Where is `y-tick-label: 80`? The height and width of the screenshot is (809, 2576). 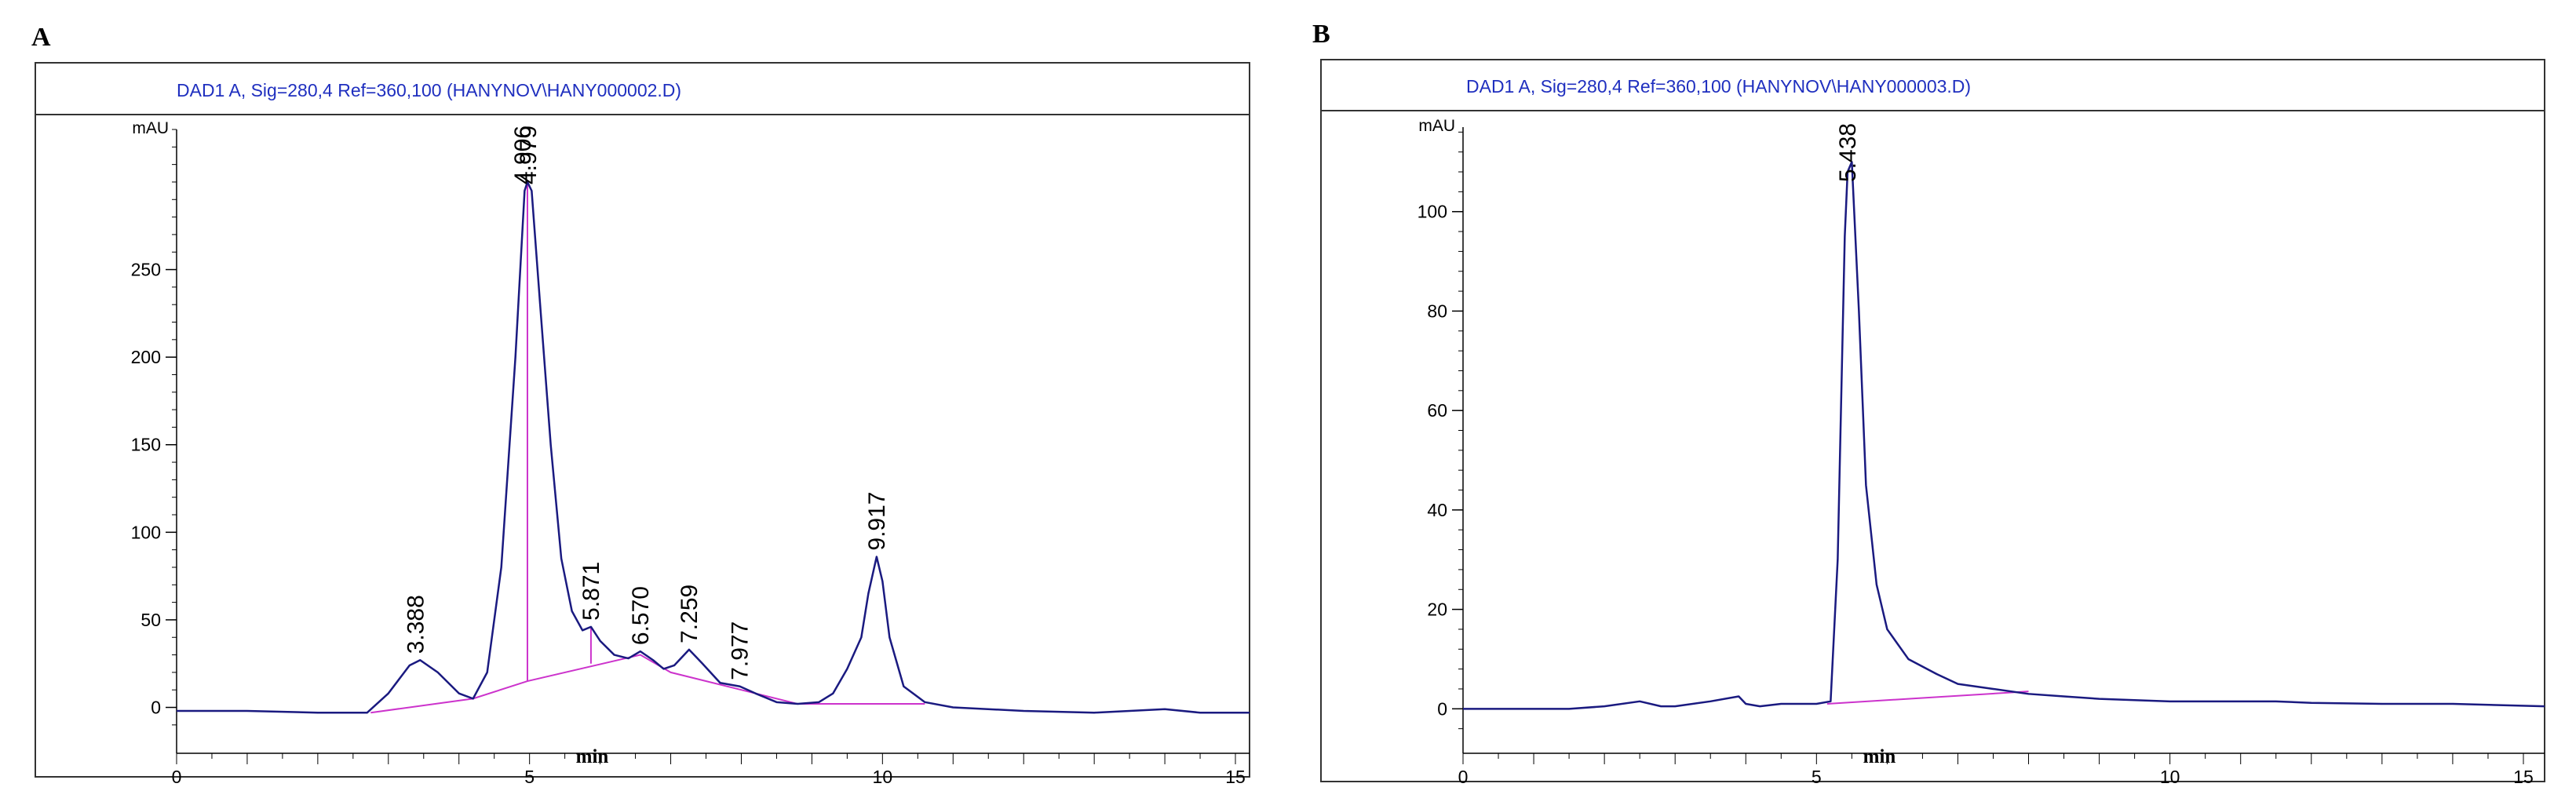 y-tick-label: 80 is located at coordinates (1437, 311).